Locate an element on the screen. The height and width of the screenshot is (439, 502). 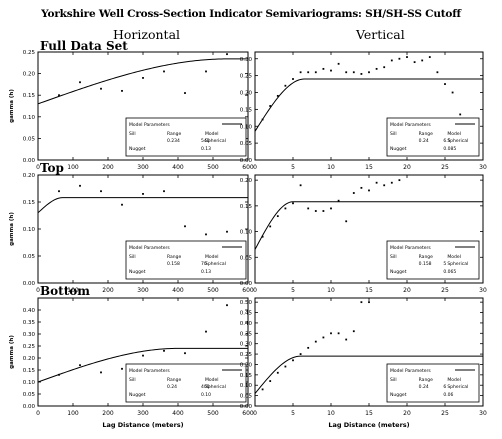
legend-nugget-value: 0.13 is located at coordinates (206, 149).